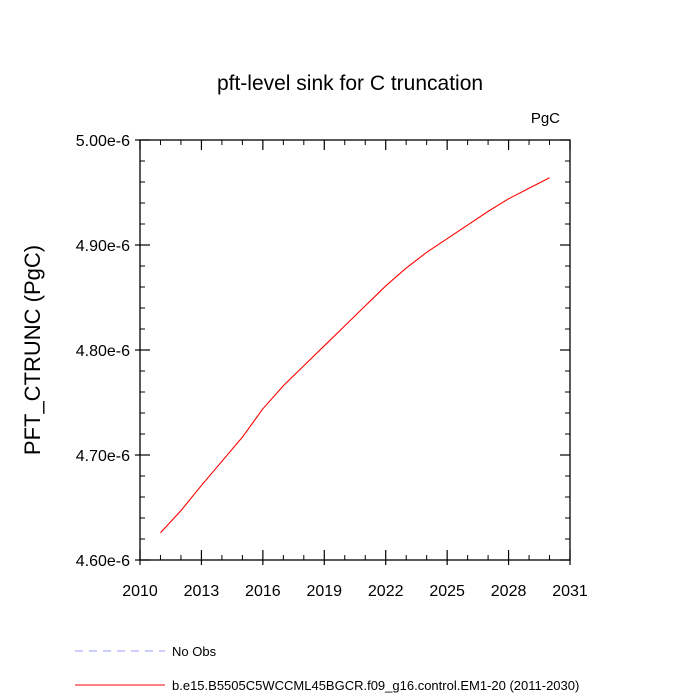 Image resolution: width=700 pixels, height=700 pixels. What do you see at coordinates (263, 591) in the screenshot?
I see `x-tick-label: 2016` at bounding box center [263, 591].